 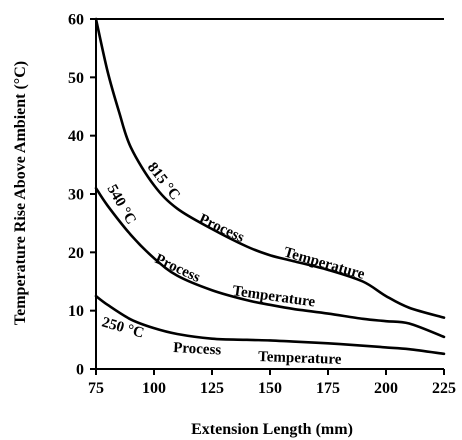 What do you see at coordinates (20, 193) in the screenshot?
I see `y-axis-title: Temperature Rise Above Ambient (°C)` at bounding box center [20, 193].